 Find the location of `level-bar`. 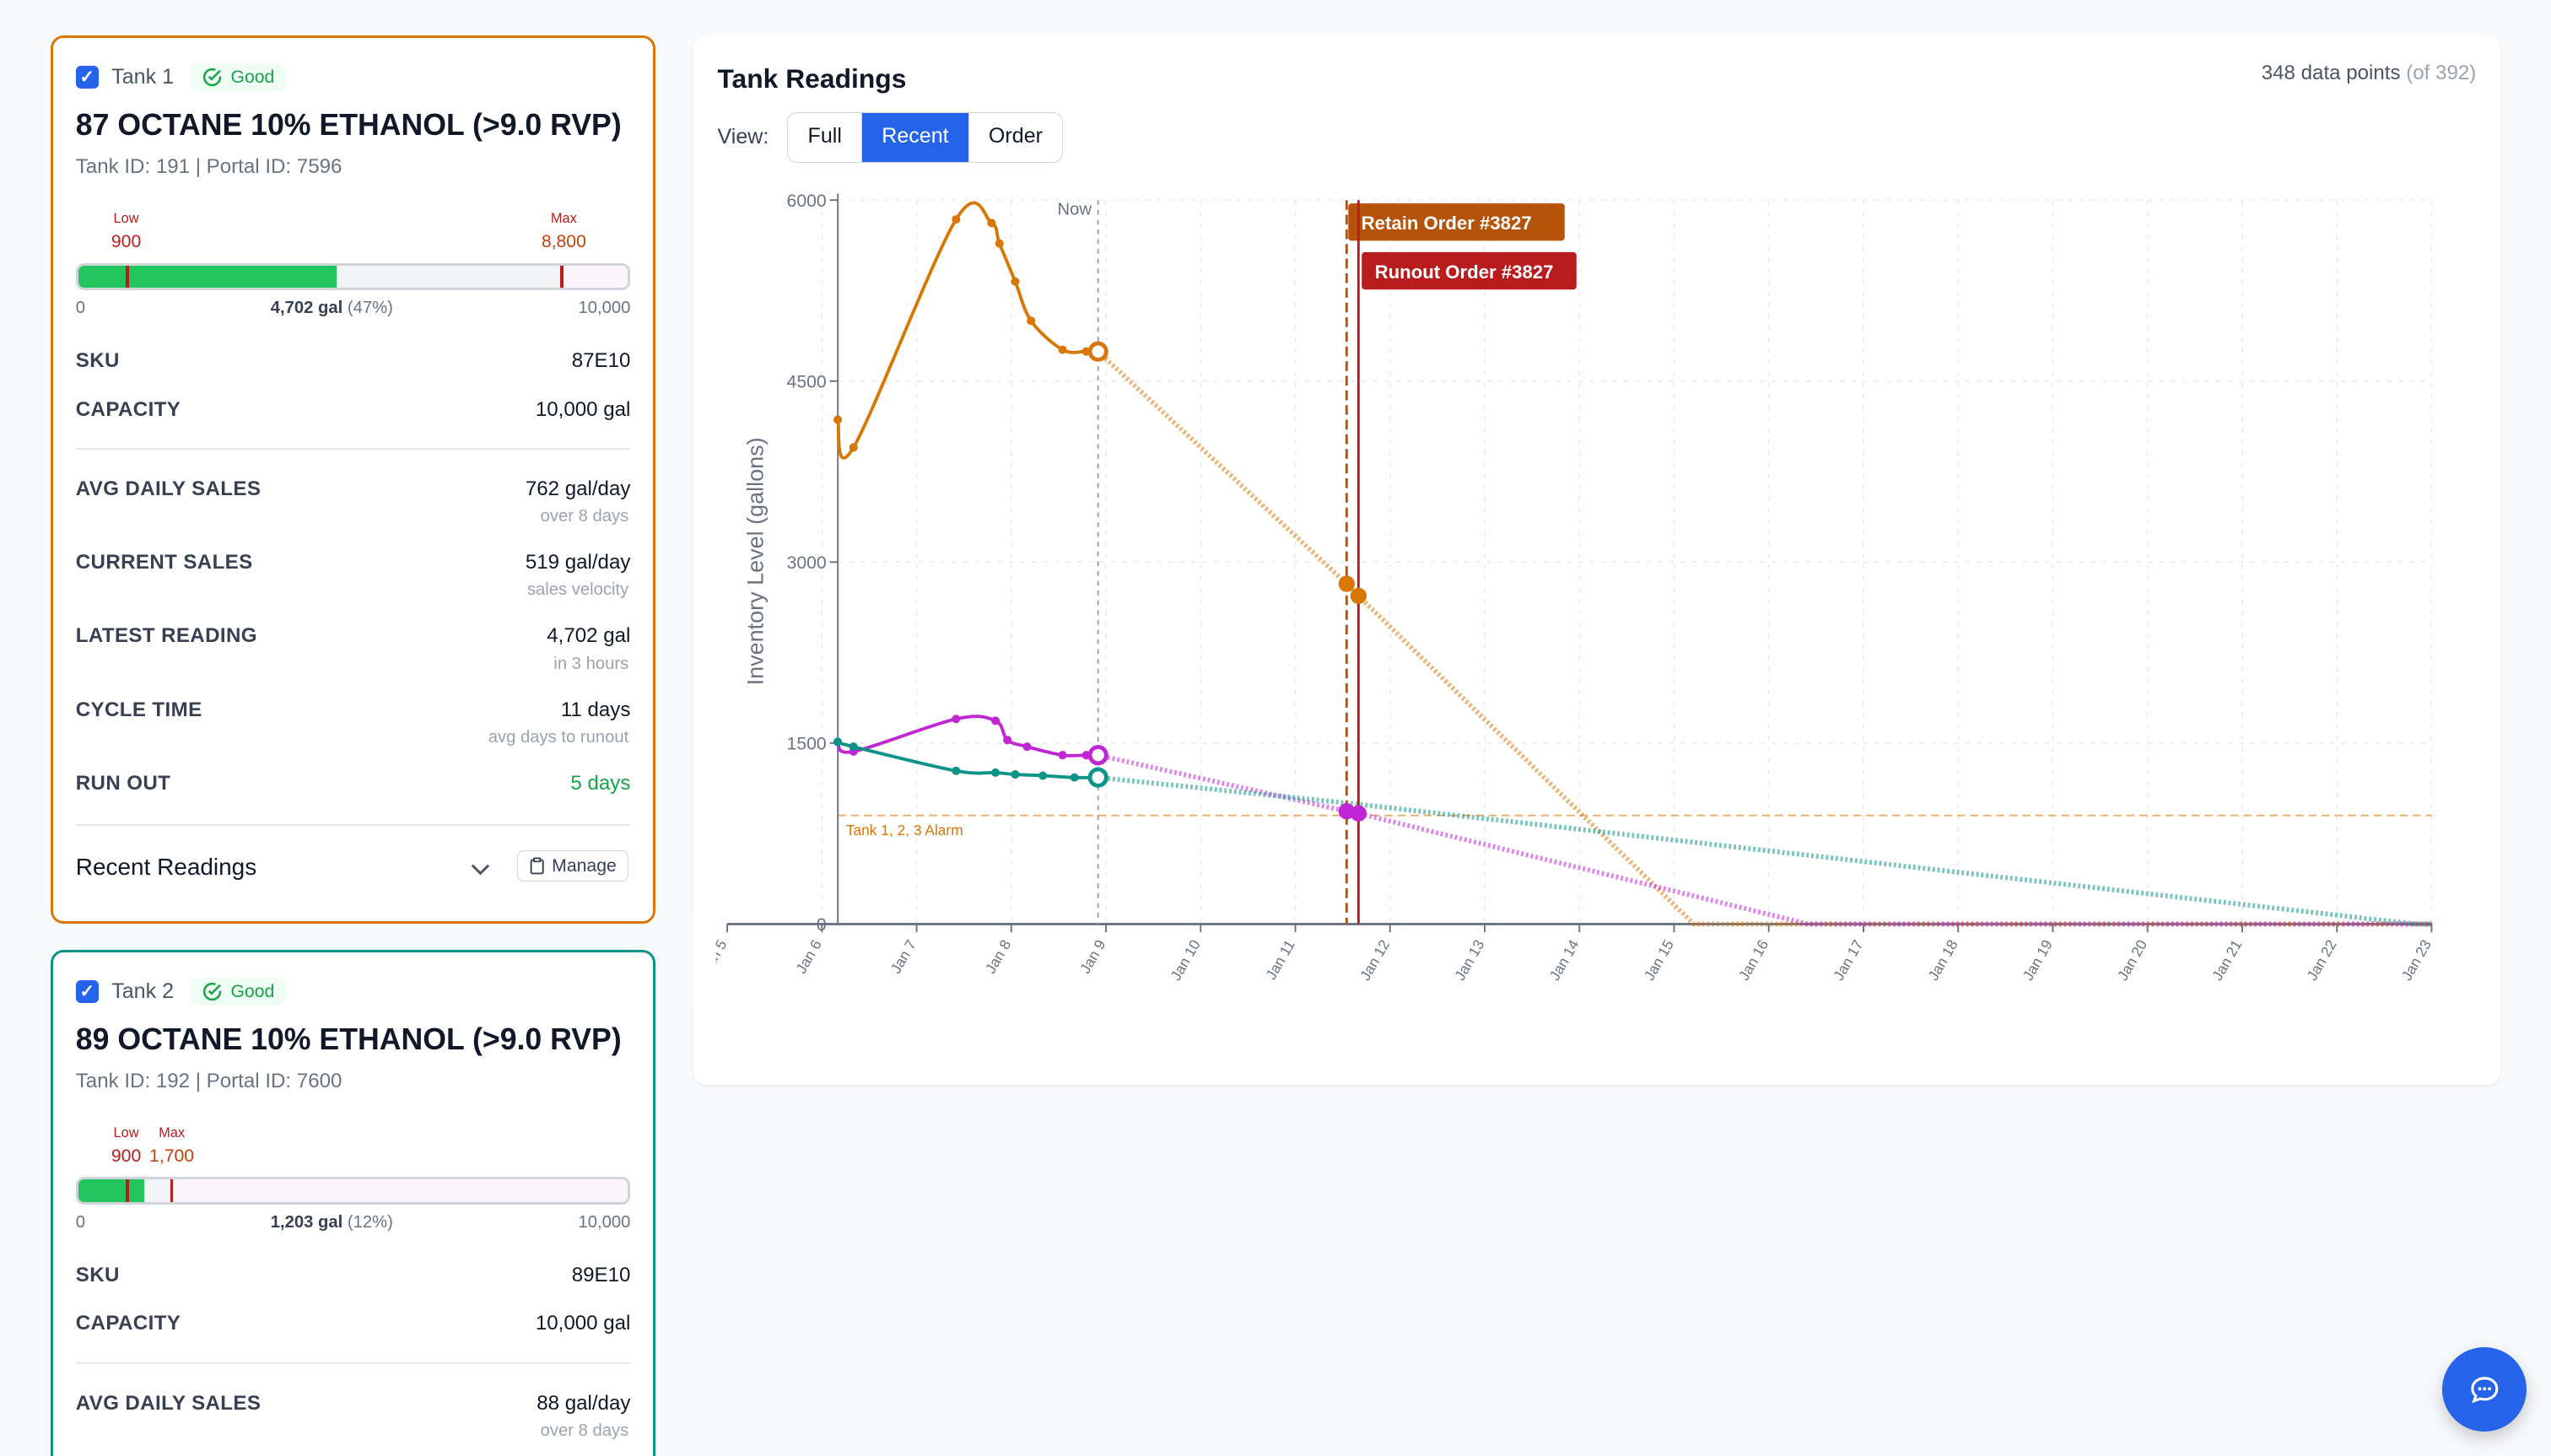

level-bar is located at coordinates (353, 1191).